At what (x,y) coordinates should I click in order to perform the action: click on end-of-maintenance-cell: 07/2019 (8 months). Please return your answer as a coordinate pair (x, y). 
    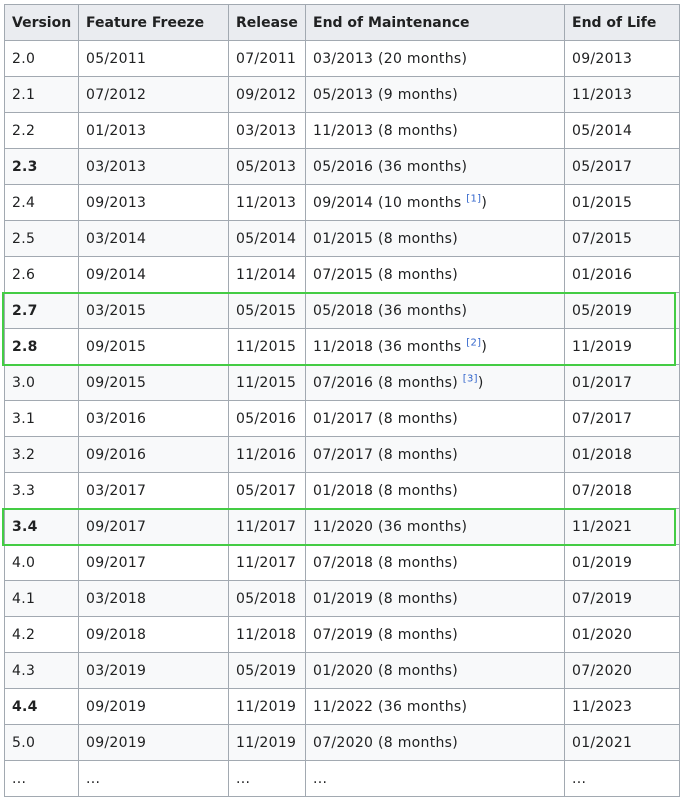
    Looking at the image, I should click on (435, 634).